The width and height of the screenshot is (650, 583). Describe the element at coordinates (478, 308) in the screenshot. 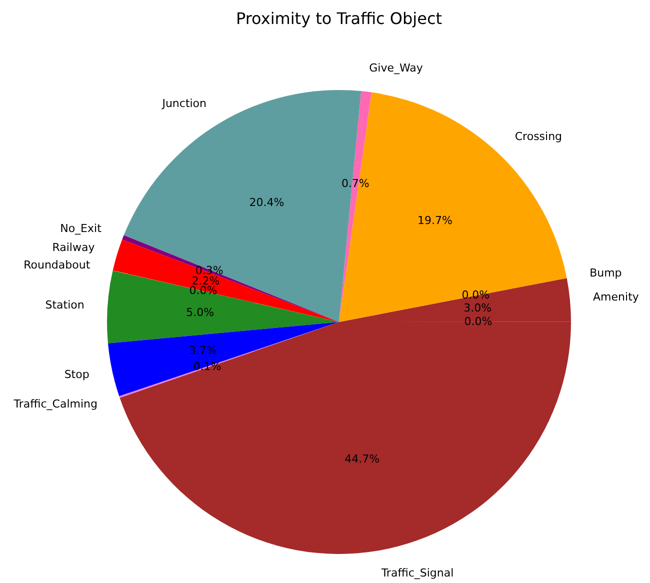

I see `data-label: 3.0%` at that location.